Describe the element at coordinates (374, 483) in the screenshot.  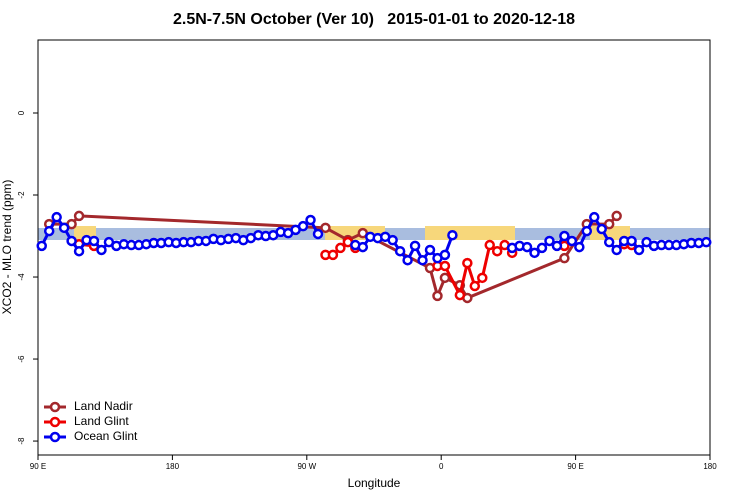
I see `x-axis-label: Longitude` at that location.